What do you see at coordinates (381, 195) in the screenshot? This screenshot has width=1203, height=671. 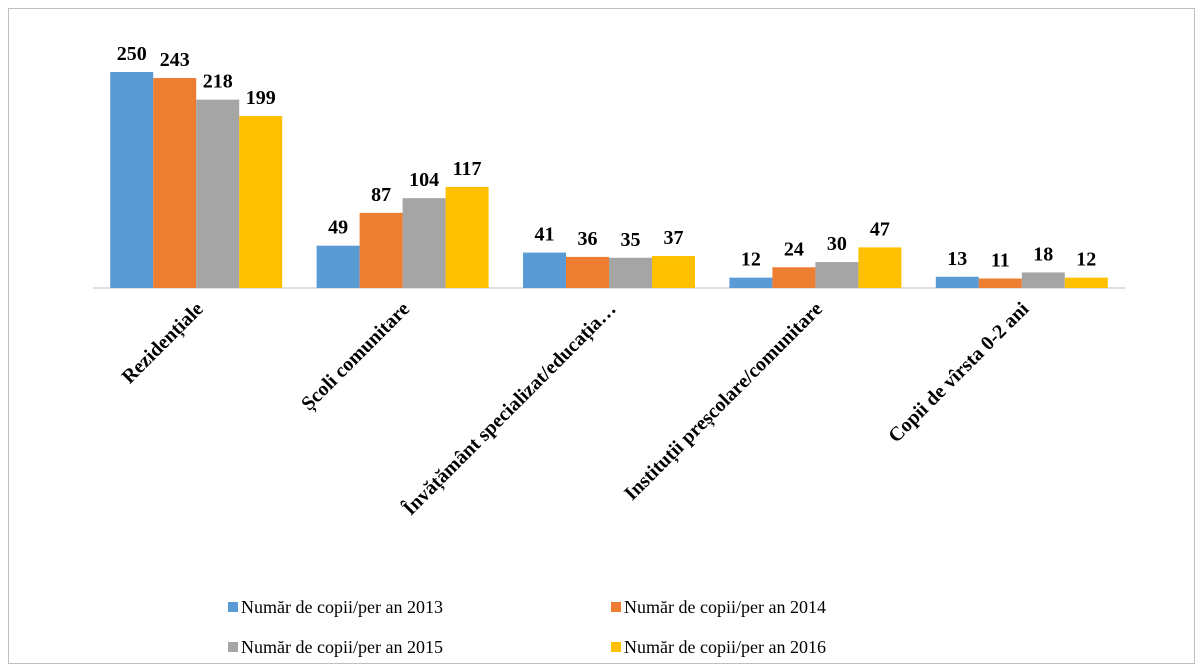 I see `value-label: 87` at bounding box center [381, 195].